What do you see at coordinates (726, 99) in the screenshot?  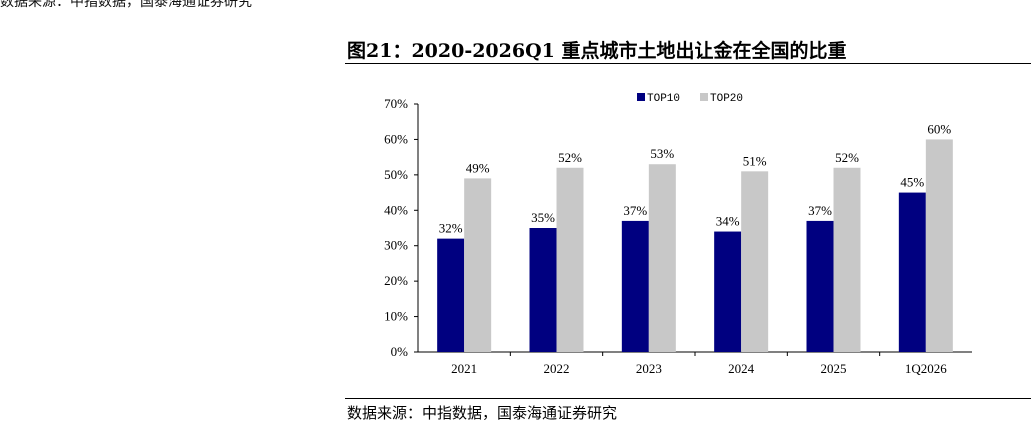 I see `legend-label-top20: TOP20` at bounding box center [726, 99].